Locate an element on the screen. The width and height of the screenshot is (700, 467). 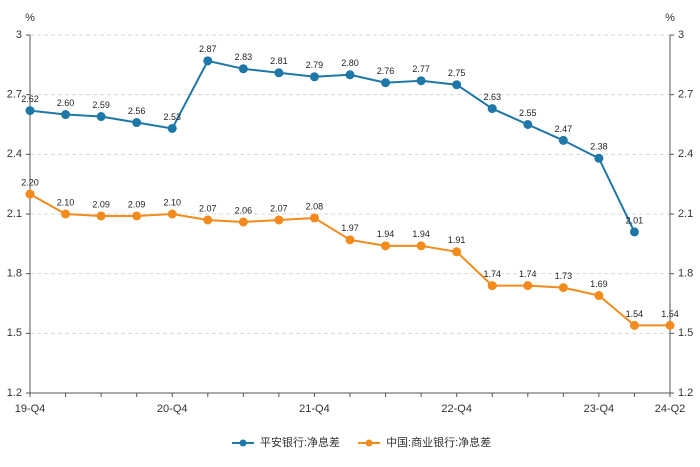
y2-unit: % is located at coordinates (670, 18).